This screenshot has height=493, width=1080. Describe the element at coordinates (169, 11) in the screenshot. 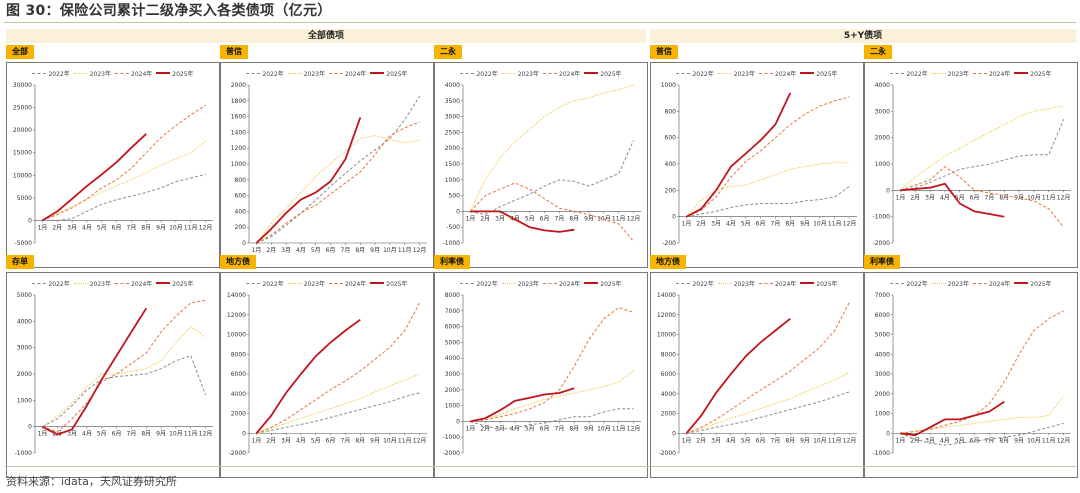

I see `figure-title: 图 30：保险公司累计二级净买入各类债项（亿元）` at that location.